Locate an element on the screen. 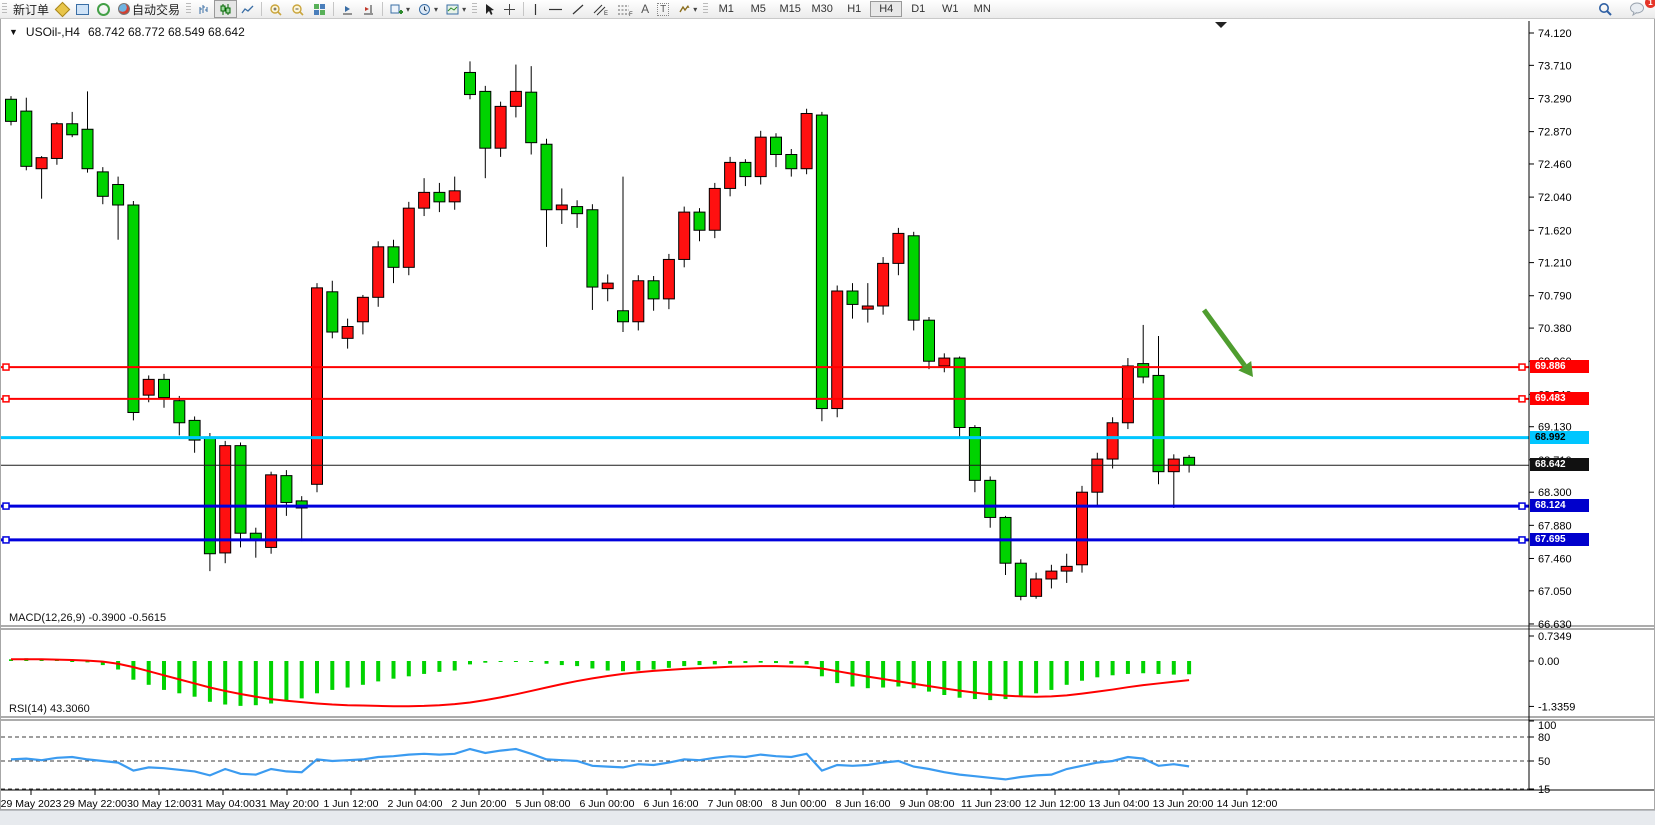 Image resolution: width=1655 pixels, height=825 pixels. trendline-button is located at coordinates (578, 9).